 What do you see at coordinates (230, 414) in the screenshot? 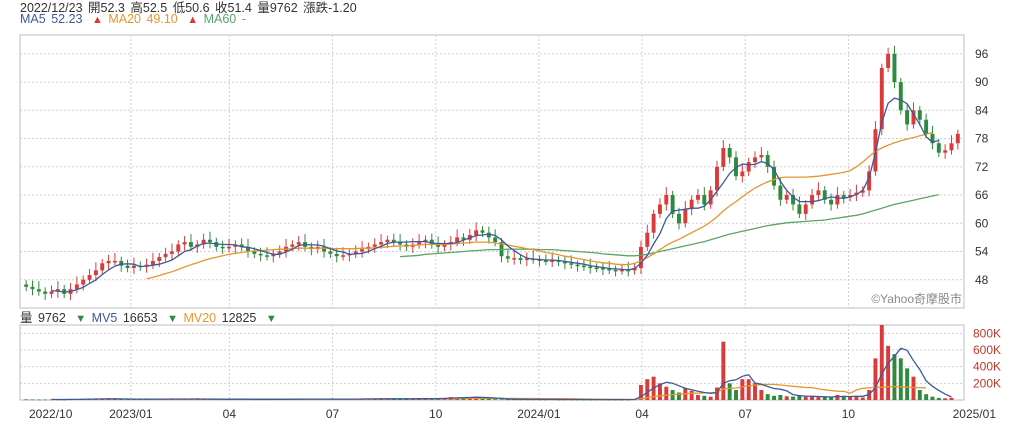
I see `x-tick-label: 04` at bounding box center [230, 414].